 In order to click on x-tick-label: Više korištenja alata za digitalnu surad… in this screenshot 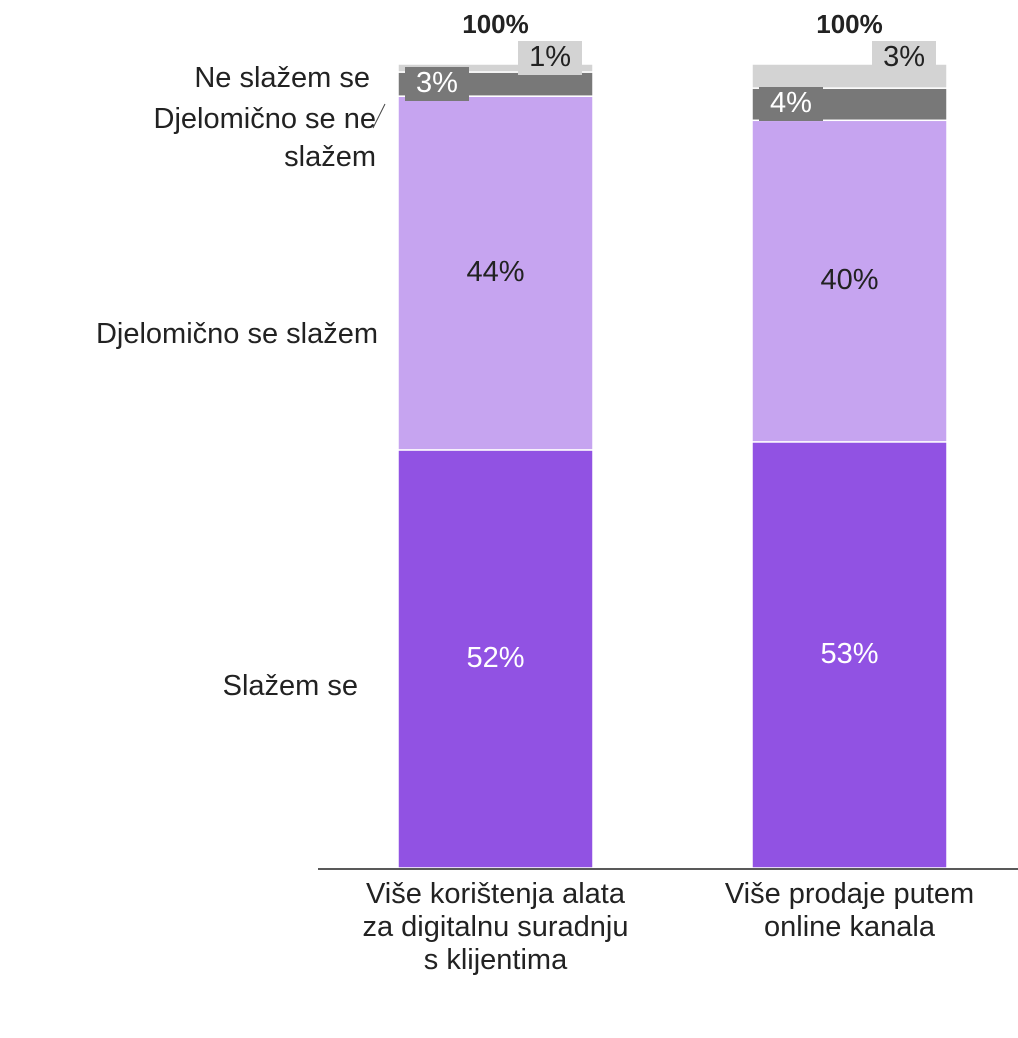, I will do `click(495, 927)`.